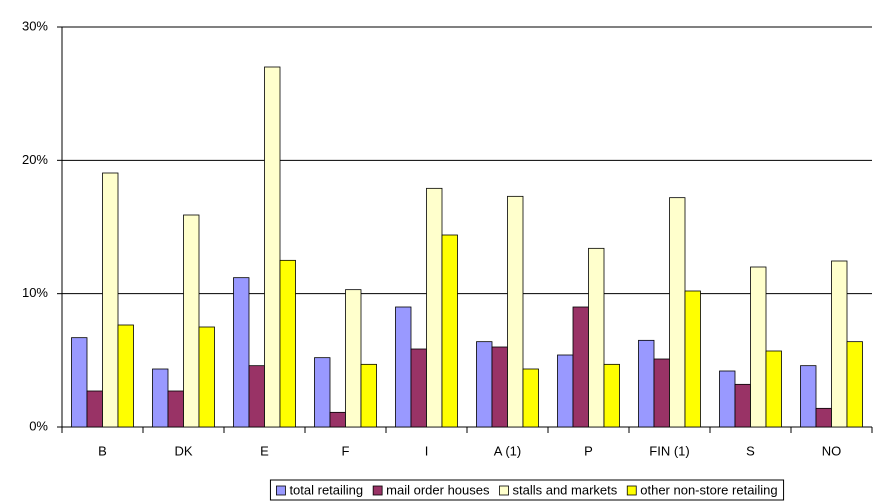 This screenshot has width=875, height=502. Describe the element at coordinates (38, 425) in the screenshot. I see `y-tick-label: 0%` at that location.